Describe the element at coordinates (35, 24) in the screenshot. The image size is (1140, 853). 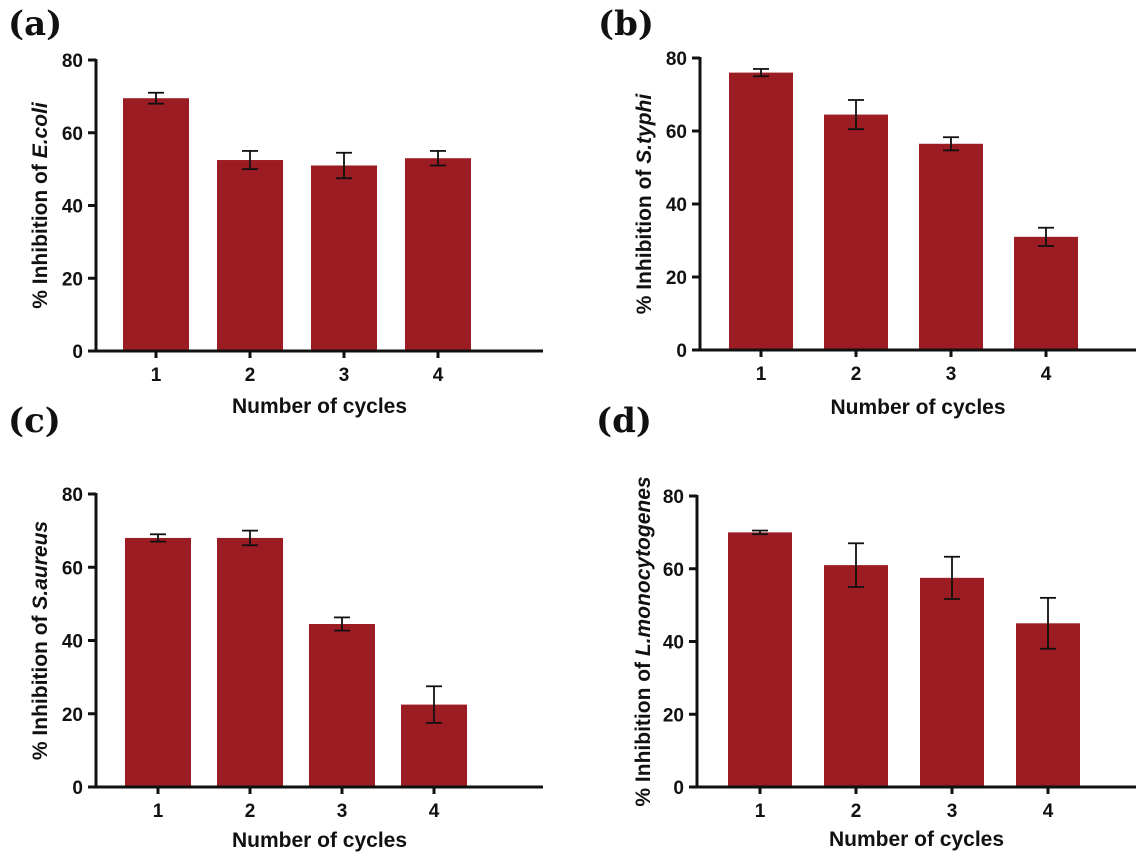
I see `panel-label: (a)` at that location.